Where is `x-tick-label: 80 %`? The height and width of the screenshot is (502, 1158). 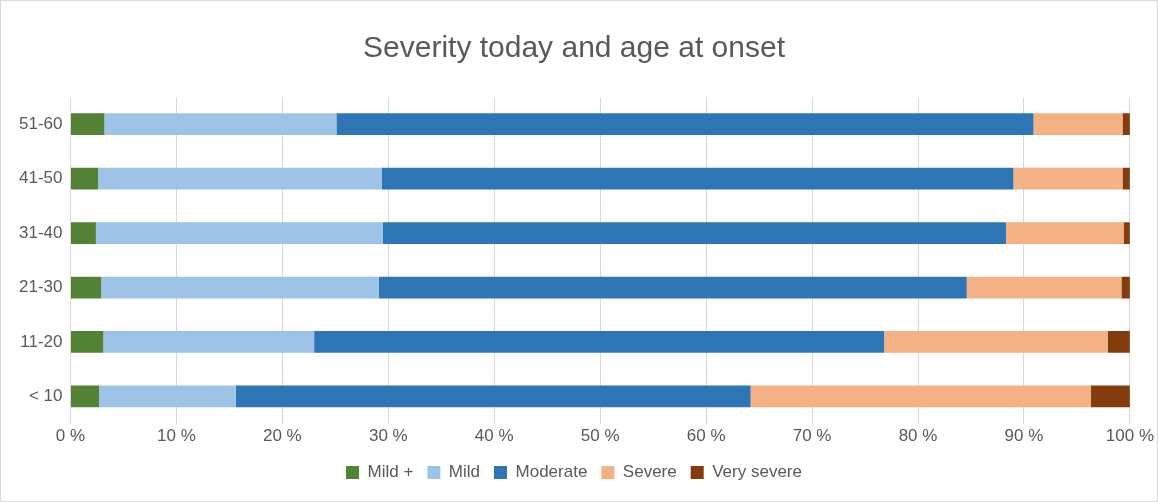 x-tick-label: 80 % is located at coordinates (918, 436).